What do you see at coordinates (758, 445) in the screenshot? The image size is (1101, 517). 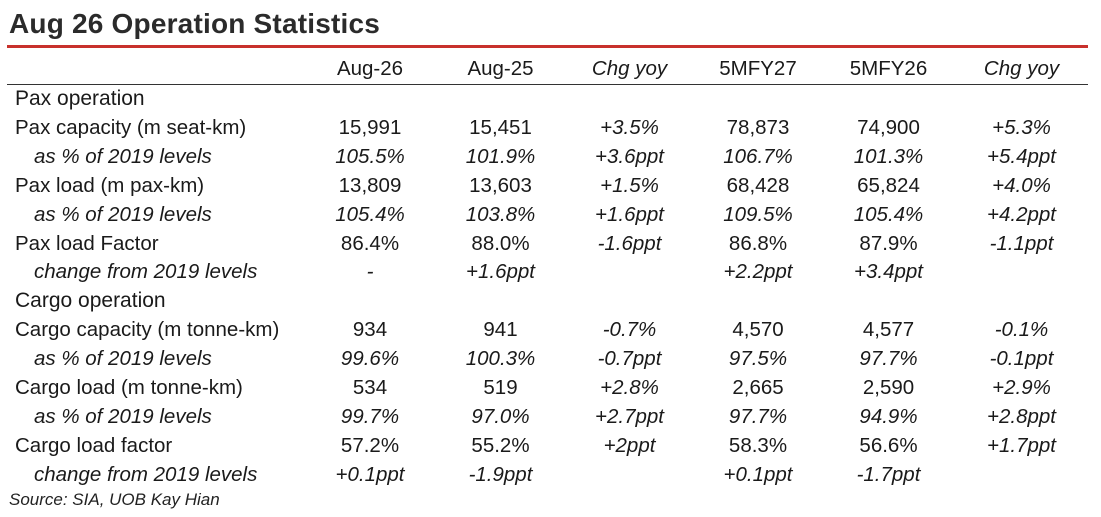 I see `table-cell: 58.3%` at bounding box center [758, 445].